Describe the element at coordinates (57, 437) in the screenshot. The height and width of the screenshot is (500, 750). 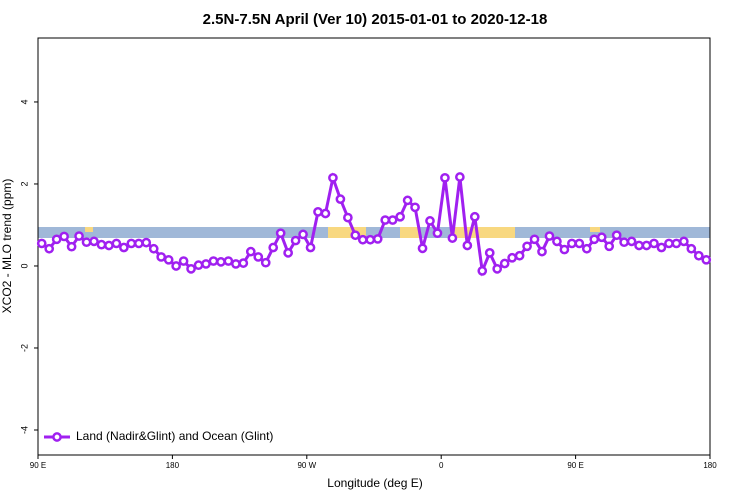
I see `legend-marker` at that location.